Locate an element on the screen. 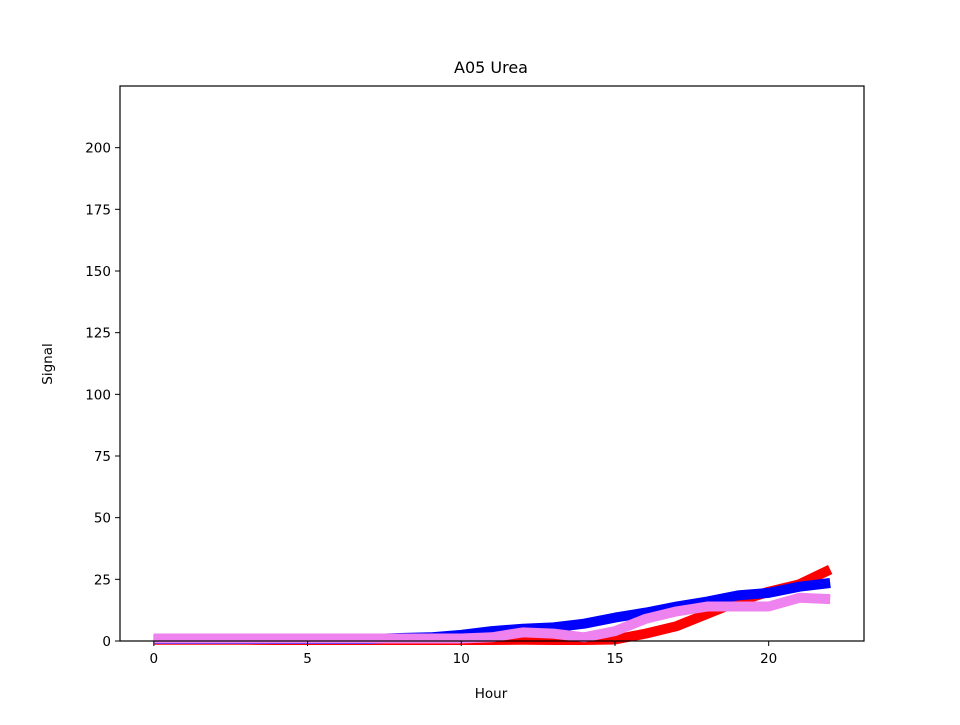 The width and height of the screenshot is (960, 725). y-tick-label: 50 is located at coordinates (102, 519).